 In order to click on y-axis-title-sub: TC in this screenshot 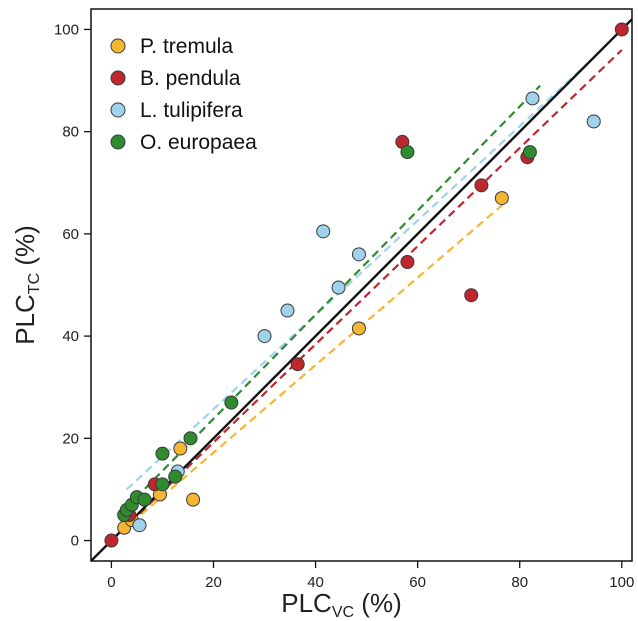, I will do `click(34, 283)`.